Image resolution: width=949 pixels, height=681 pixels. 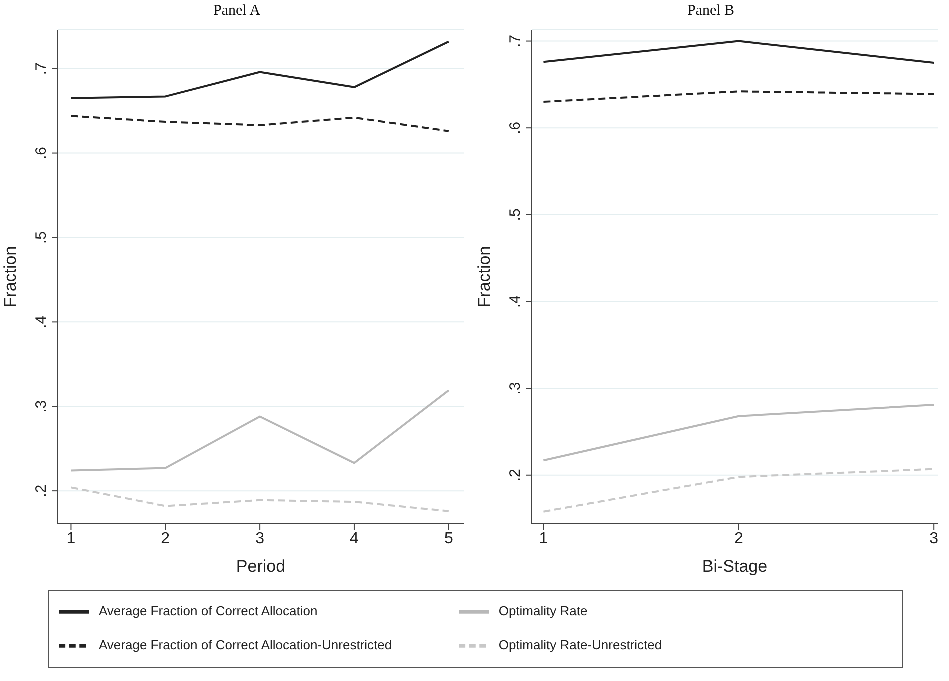 What do you see at coordinates (711, 11) in the screenshot?
I see `chart-title: Panel B` at bounding box center [711, 11].